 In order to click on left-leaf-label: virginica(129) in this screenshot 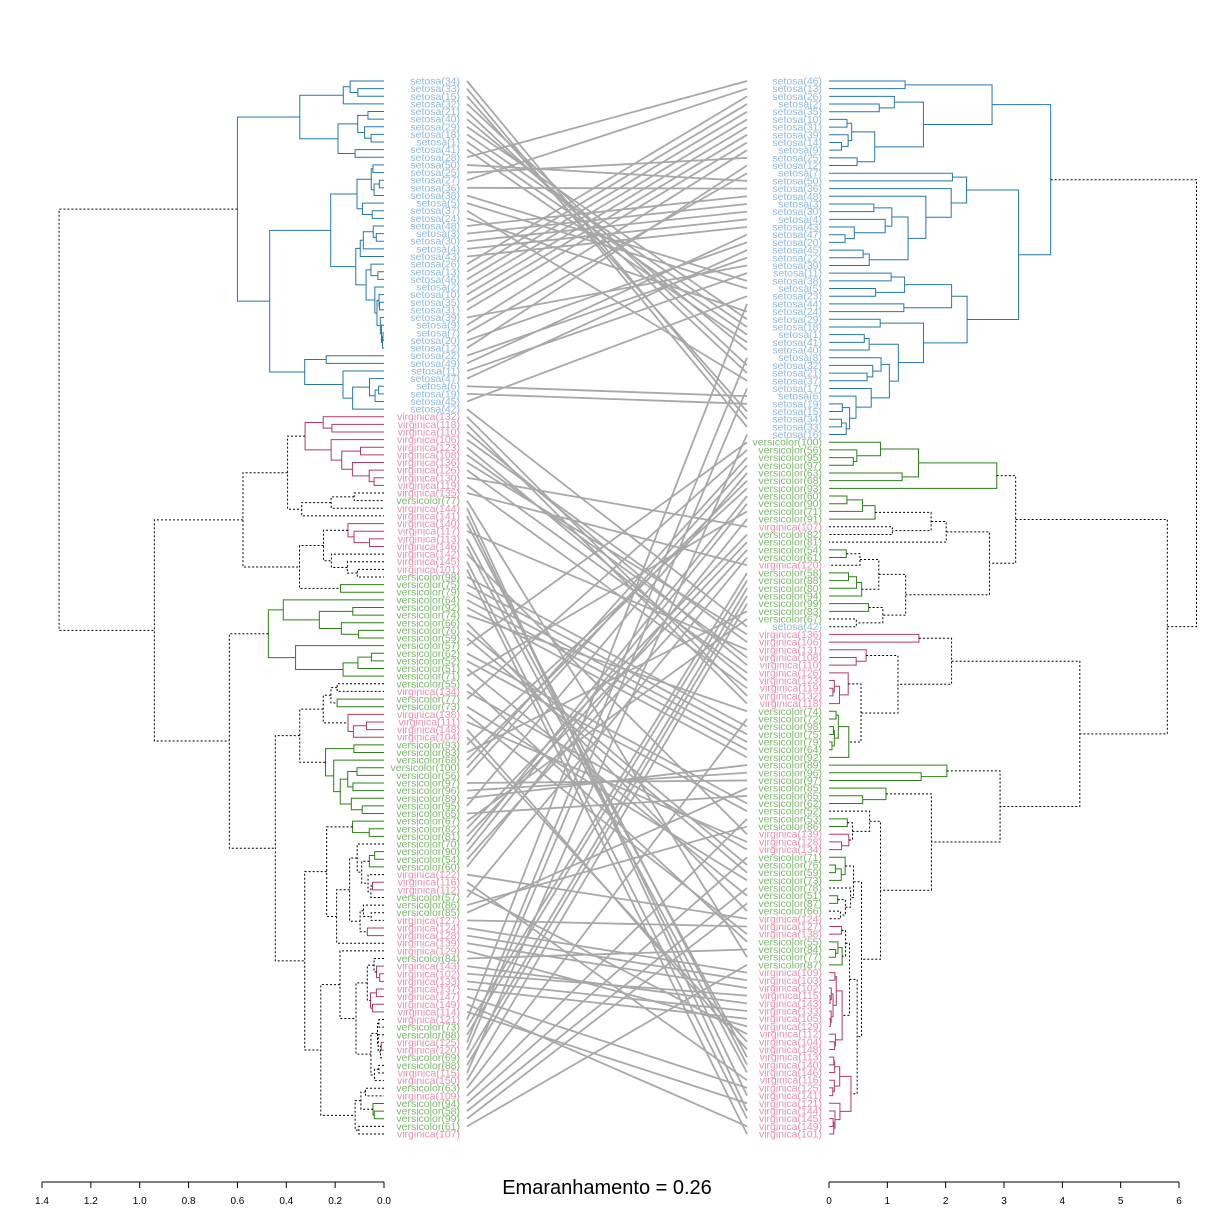, I will do `click(428, 951)`.